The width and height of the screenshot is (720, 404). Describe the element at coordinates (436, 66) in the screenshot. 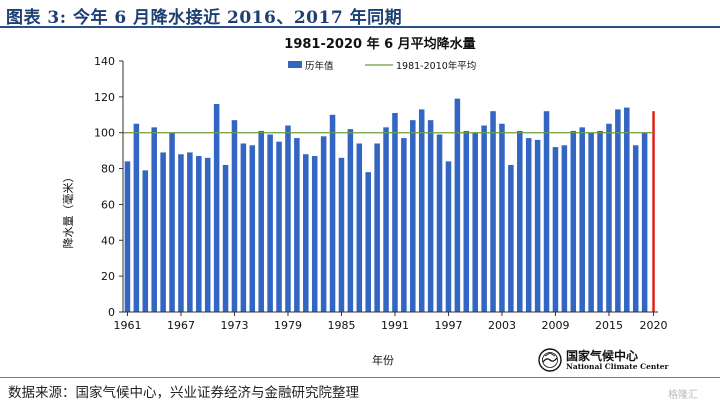

I see `legend-label-average: 1981-2010年平均` at that location.